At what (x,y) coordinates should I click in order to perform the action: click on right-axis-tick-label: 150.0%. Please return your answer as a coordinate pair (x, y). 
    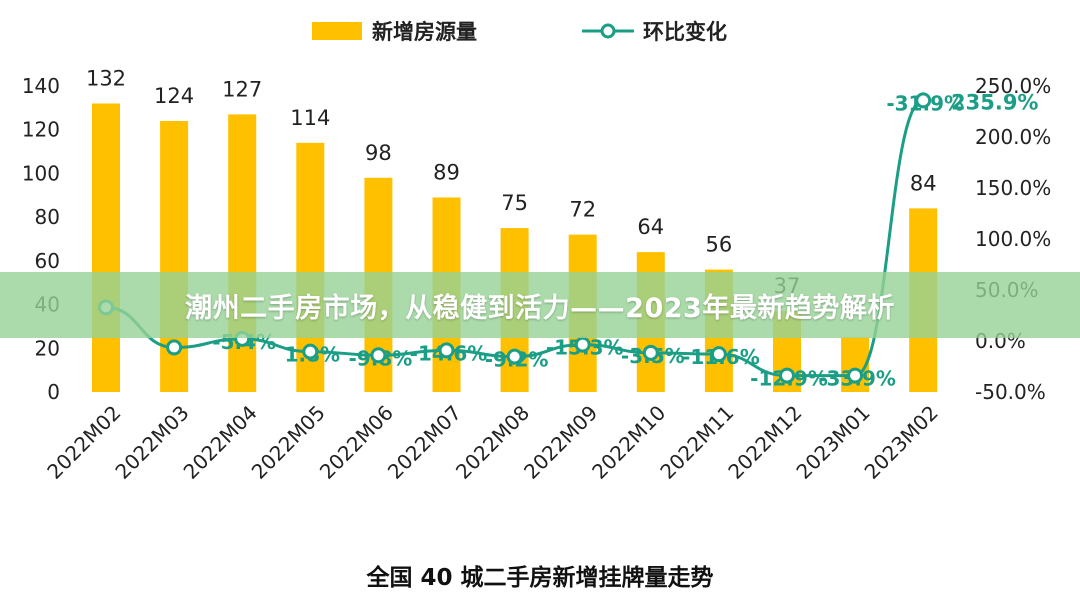
    Looking at the image, I should click on (1013, 188).